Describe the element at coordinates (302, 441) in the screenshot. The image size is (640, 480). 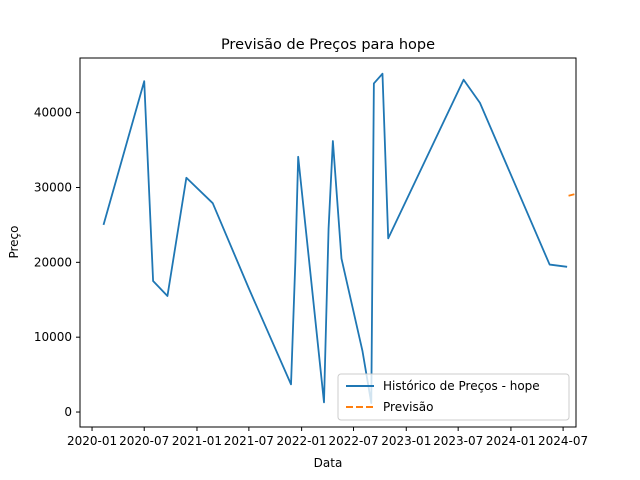
I see `x-tick-label: 2022-01` at that location.